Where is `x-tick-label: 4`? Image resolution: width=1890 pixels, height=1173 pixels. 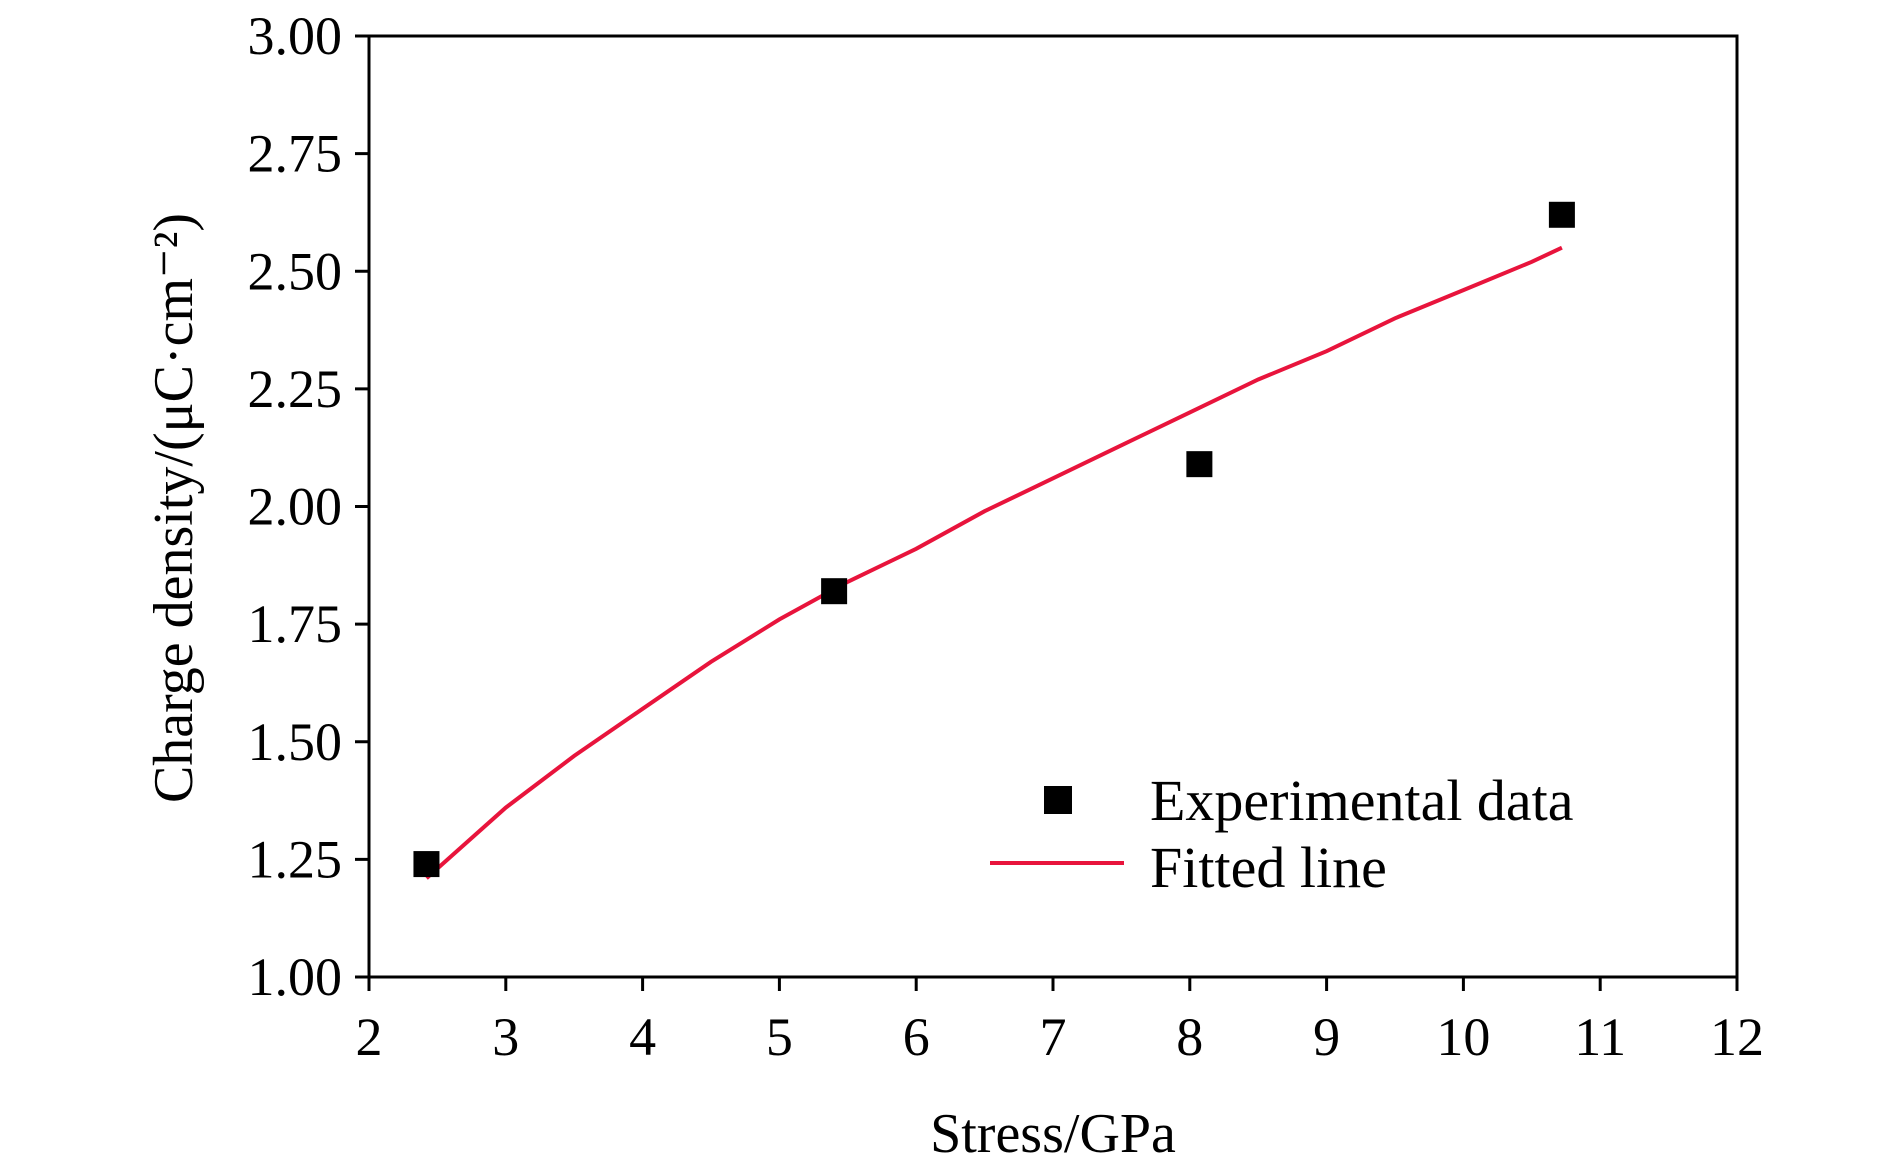
x-tick-label: 4 is located at coordinates (642, 1037).